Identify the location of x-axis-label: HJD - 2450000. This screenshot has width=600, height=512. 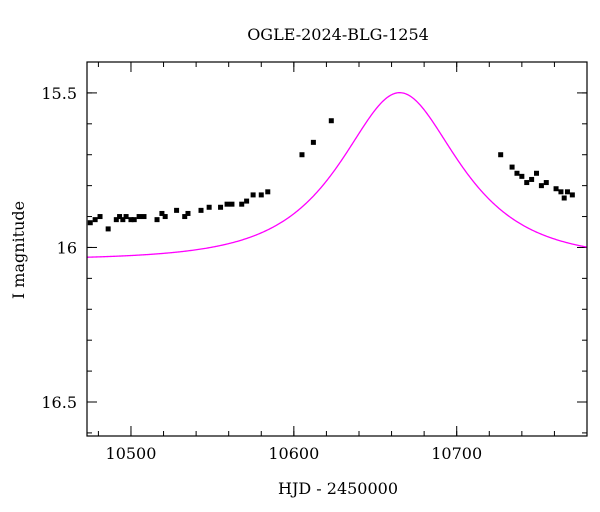
(338, 488).